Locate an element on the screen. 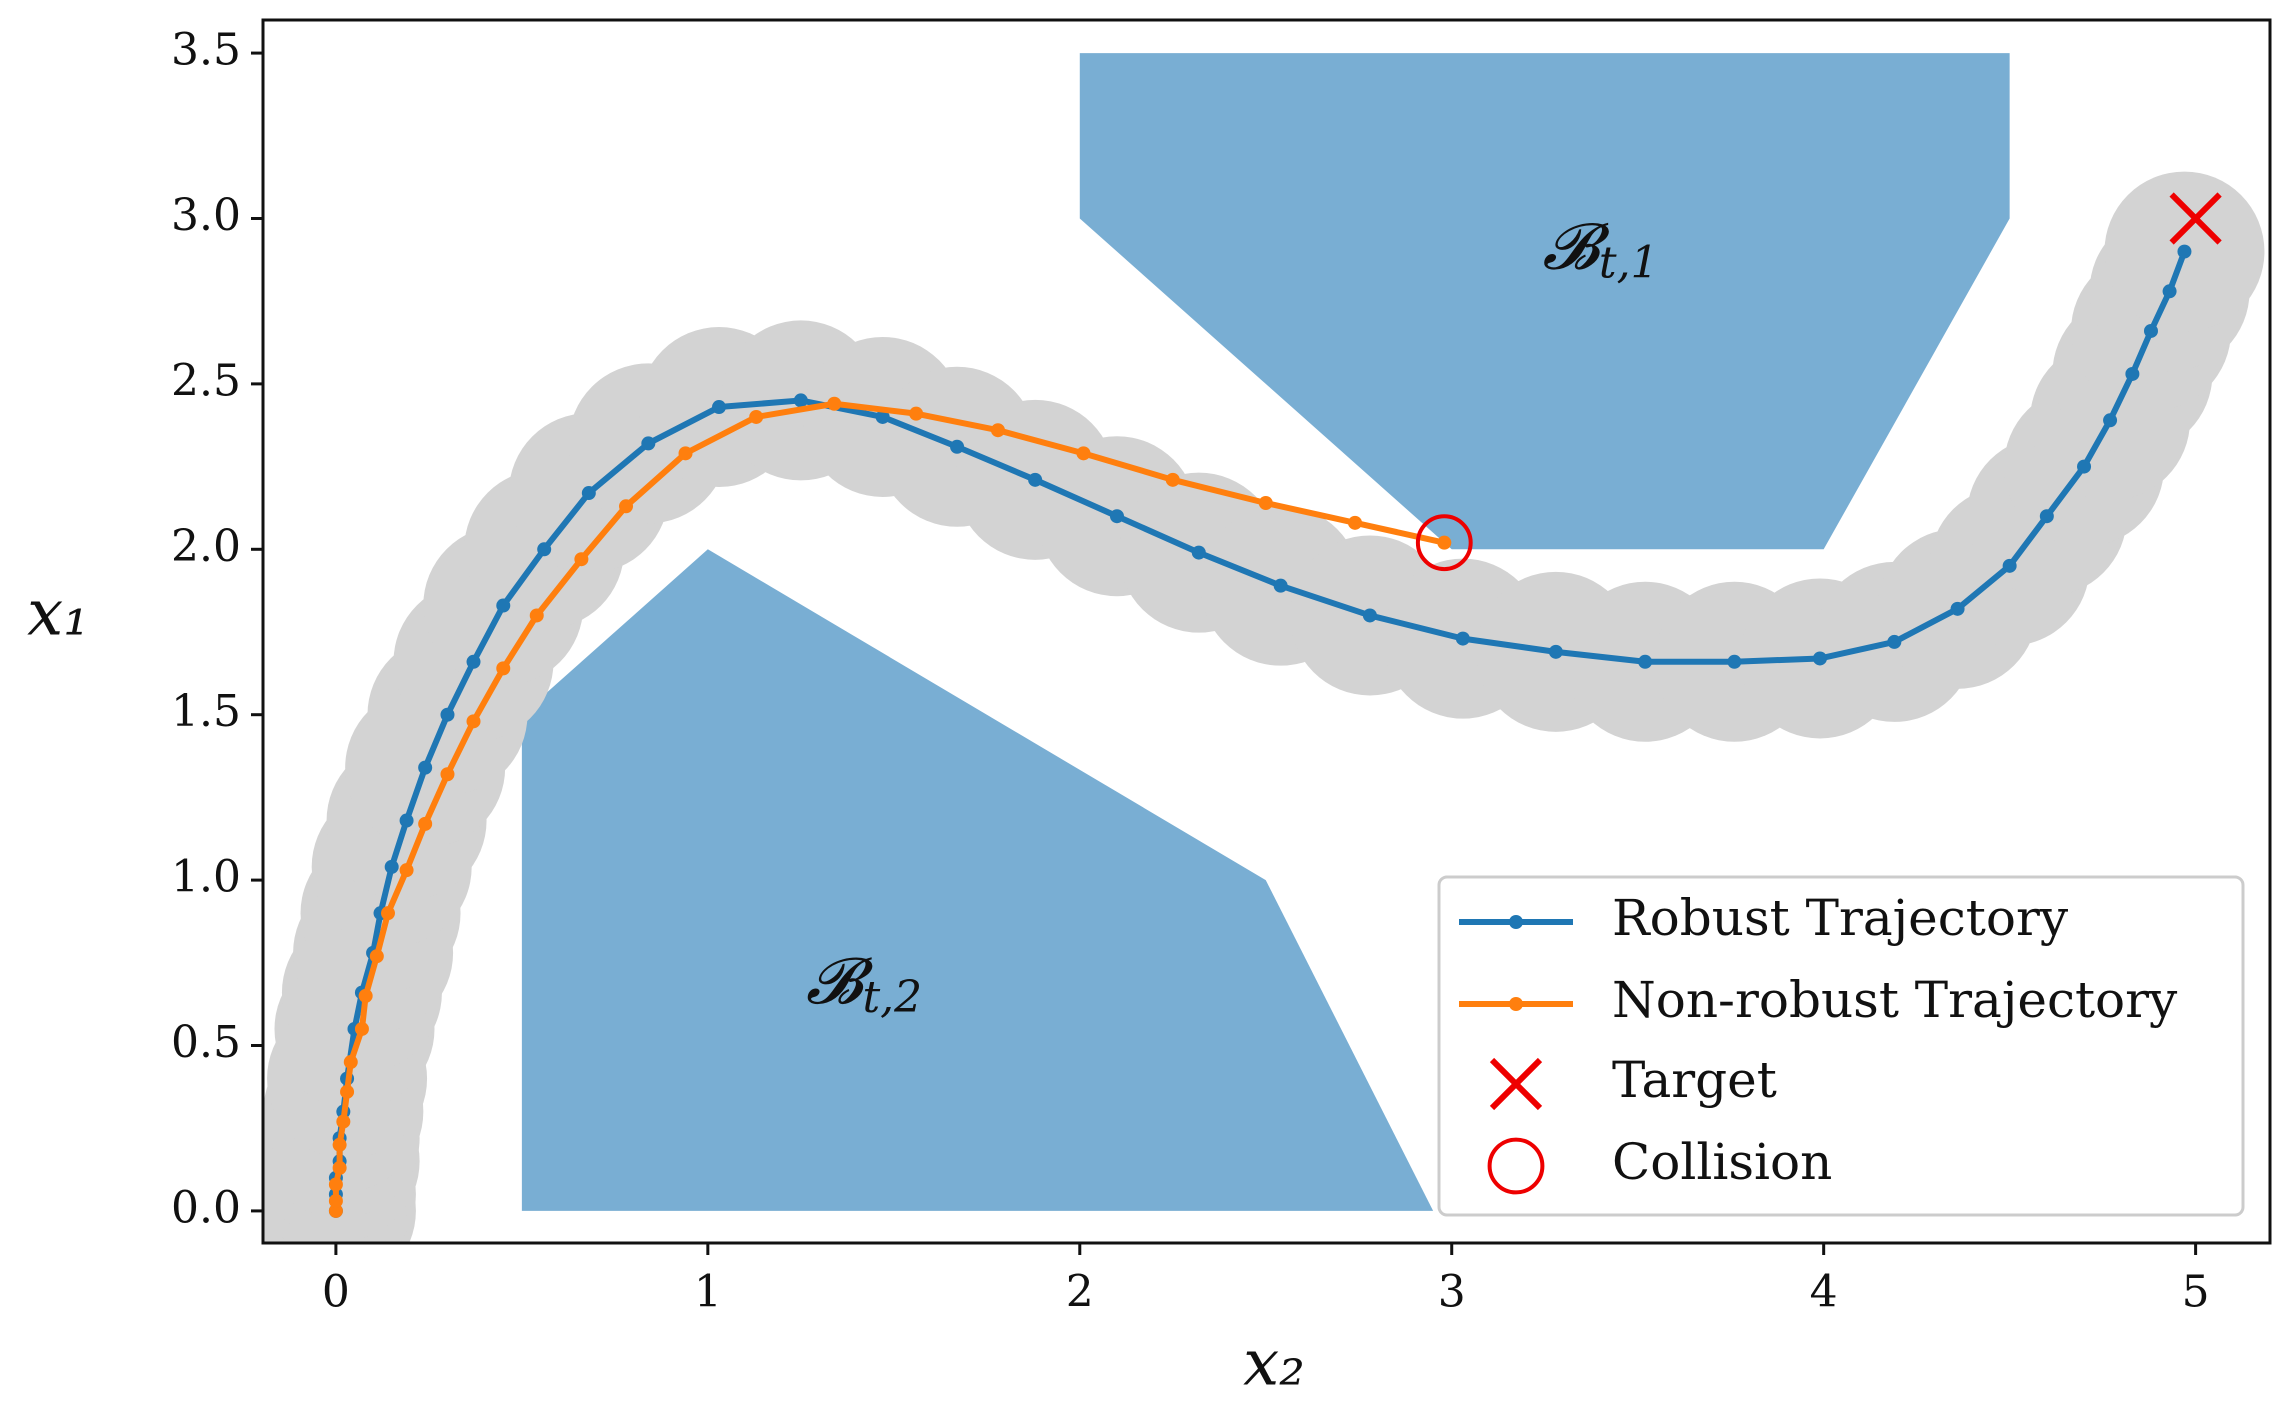 The height and width of the screenshot is (1412, 2282). legend-label: Robust Trajectory is located at coordinates (1840, 918).